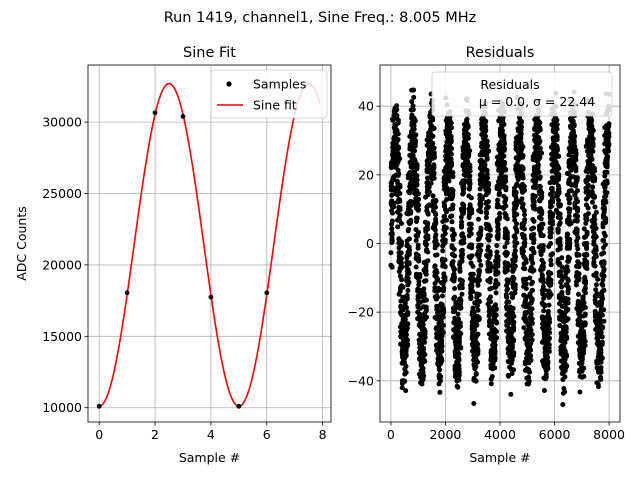  What do you see at coordinates (275, 105) in the screenshot?
I see `legend-sine-fit-label: Sine fit` at bounding box center [275, 105].